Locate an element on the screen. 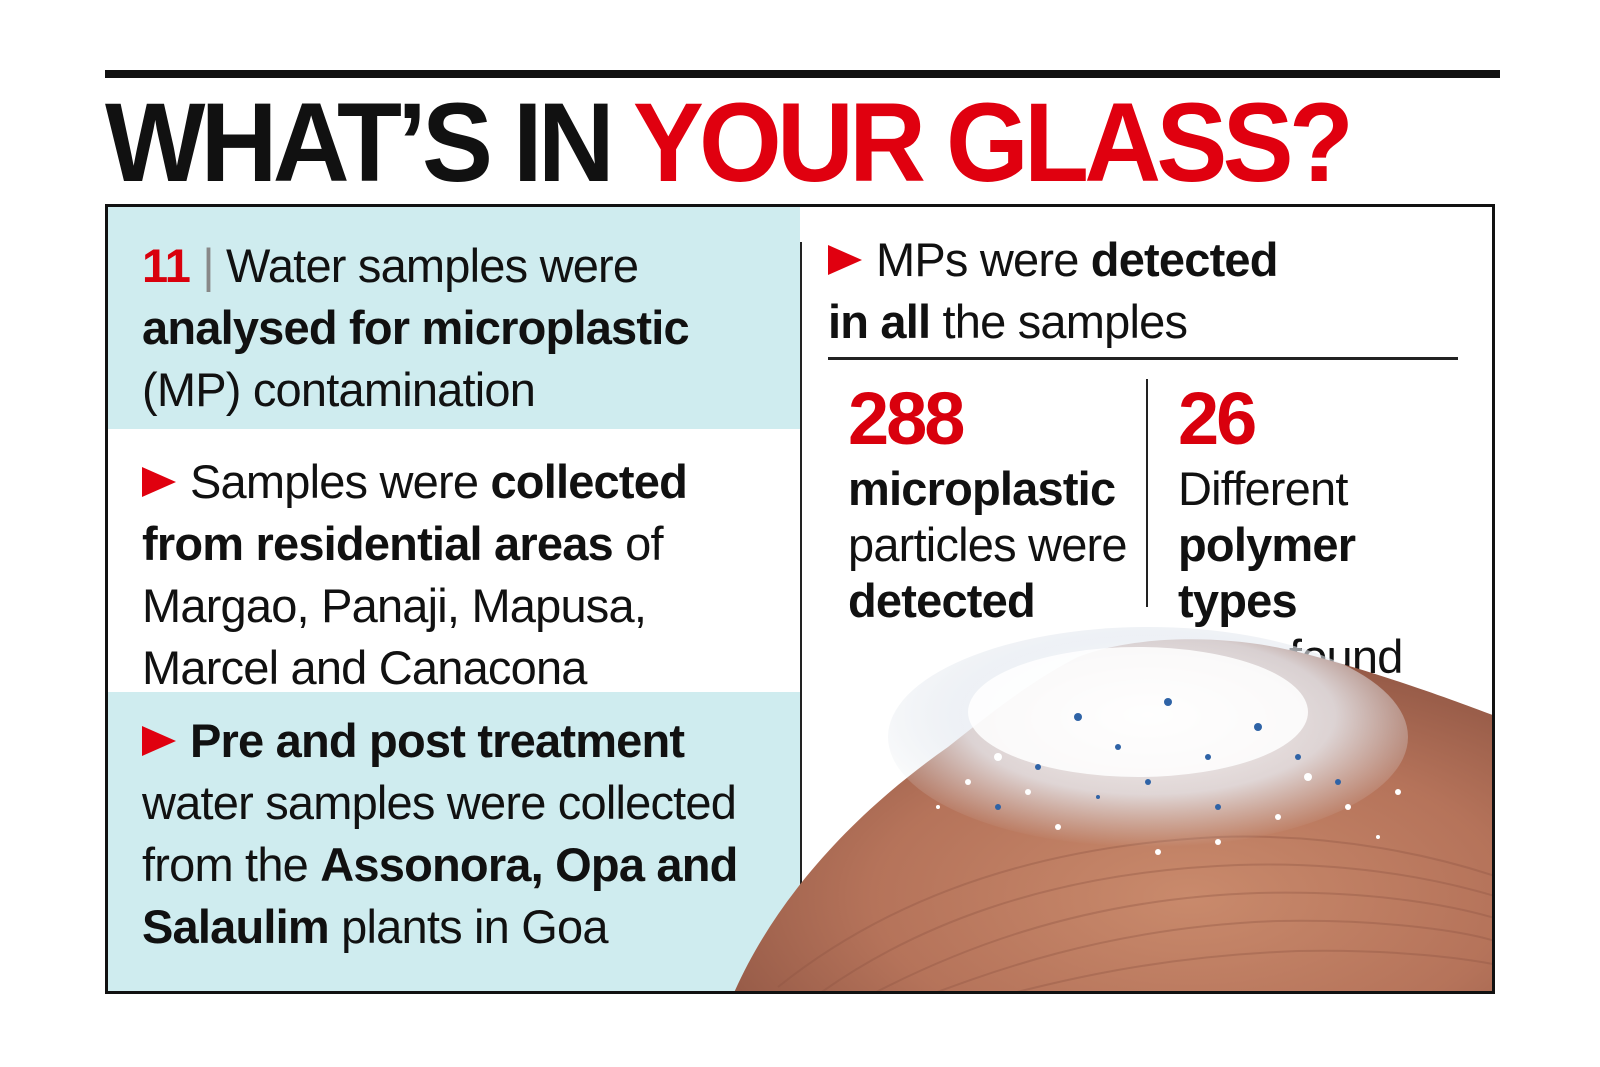  fact-line: particles were is located at coordinates (1008, 545).